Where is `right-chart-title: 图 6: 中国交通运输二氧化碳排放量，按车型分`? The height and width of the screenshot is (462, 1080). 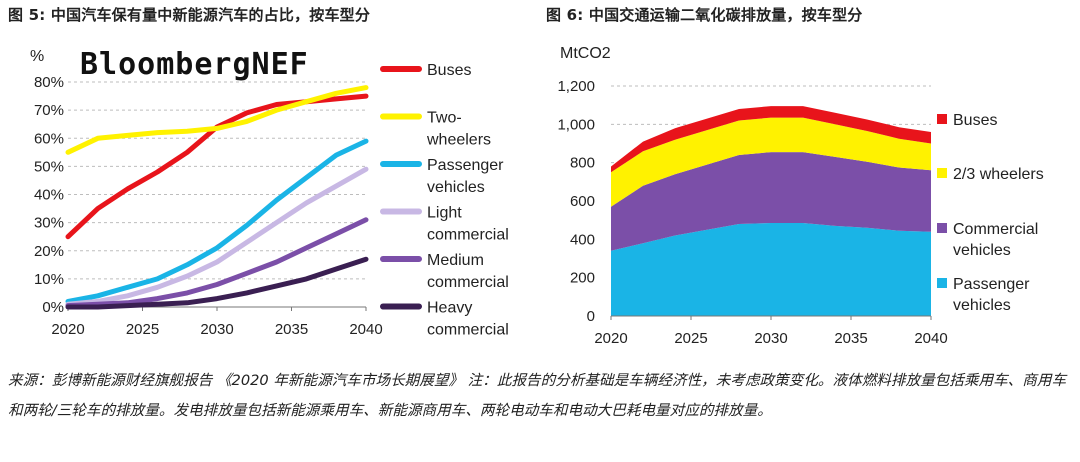 right-chart-title: 图 6: 中国交通运输二氧化碳排放量，按车型分 is located at coordinates (704, 15).